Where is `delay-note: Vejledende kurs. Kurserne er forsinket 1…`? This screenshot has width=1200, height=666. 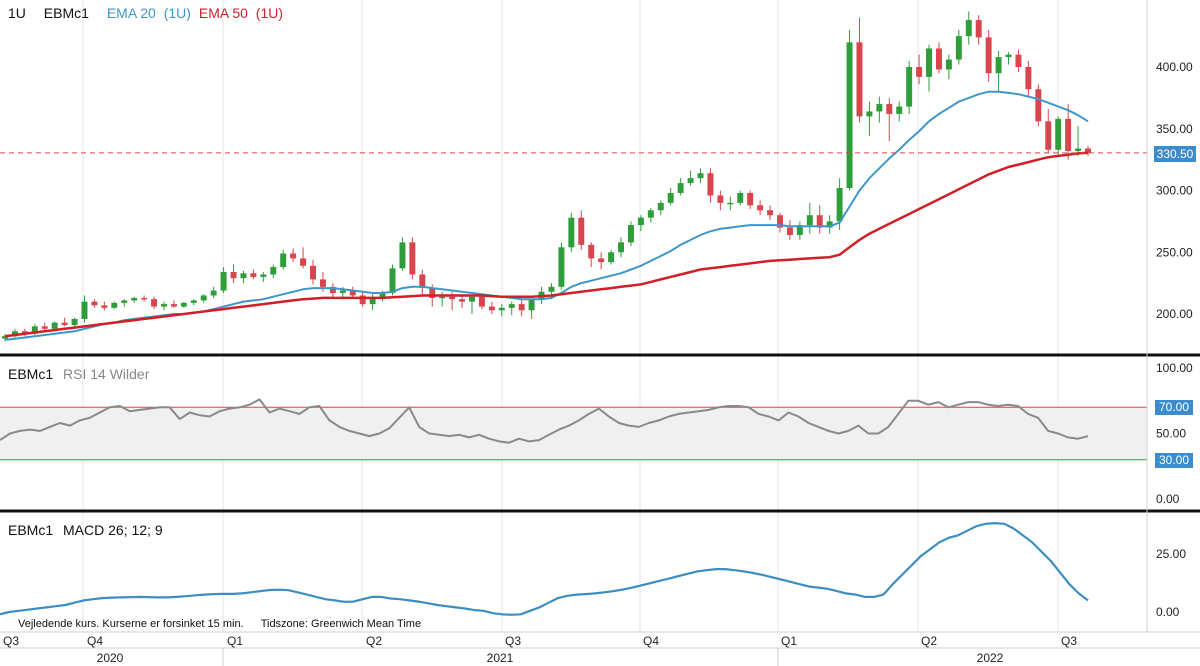 delay-note: Vejledende kurs. Kurserne er forsinket 1… is located at coordinates (131, 624).